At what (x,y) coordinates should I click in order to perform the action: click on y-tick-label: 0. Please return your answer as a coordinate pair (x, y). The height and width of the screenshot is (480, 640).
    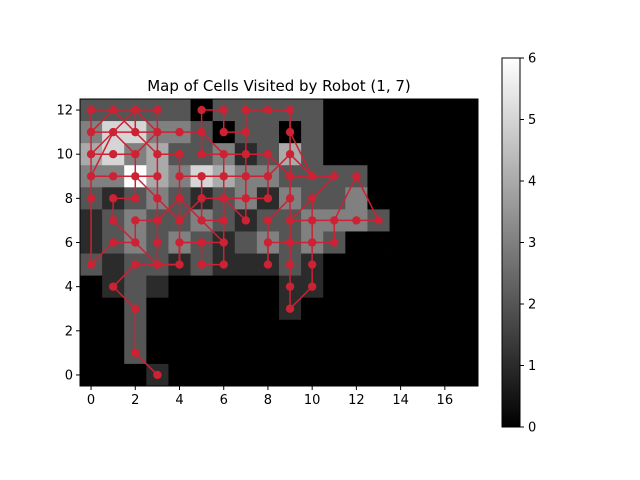
    Looking at the image, I should click on (69, 375).